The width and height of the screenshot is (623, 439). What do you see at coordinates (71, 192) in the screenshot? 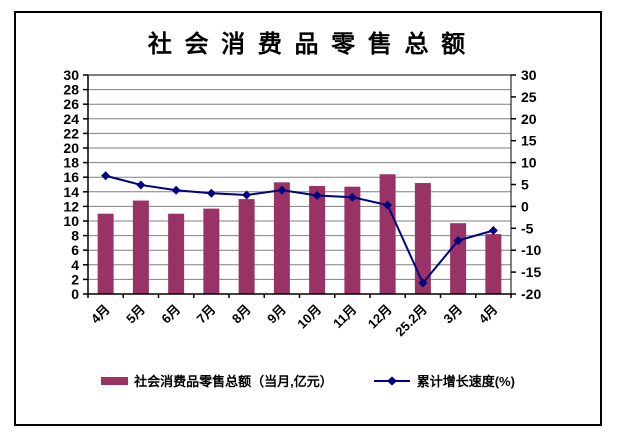
I see `left-axis-tick-label: 14` at bounding box center [71, 192].